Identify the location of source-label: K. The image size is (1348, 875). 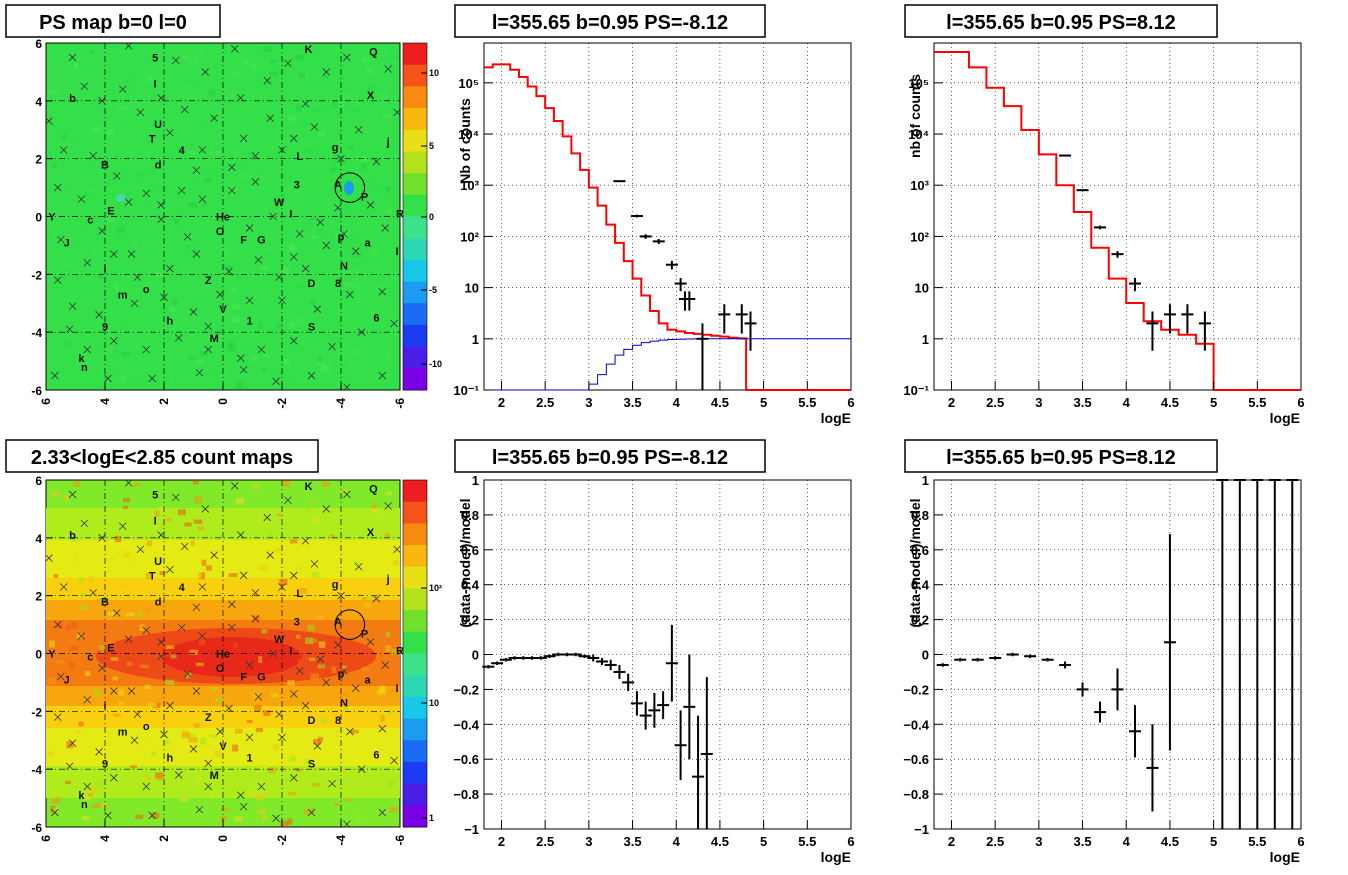
(309, 50).